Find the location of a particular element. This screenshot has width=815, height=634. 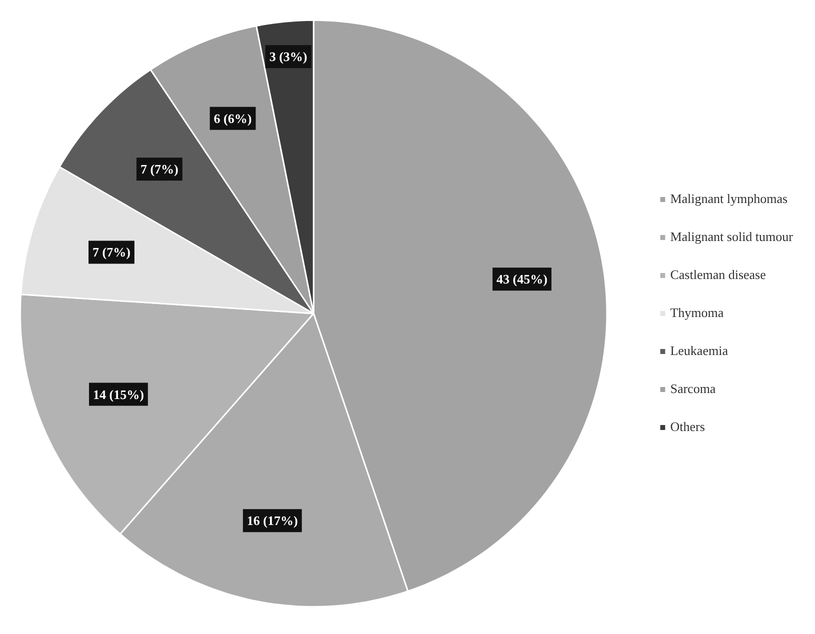

data-label: 6 (6%) is located at coordinates (233, 118).